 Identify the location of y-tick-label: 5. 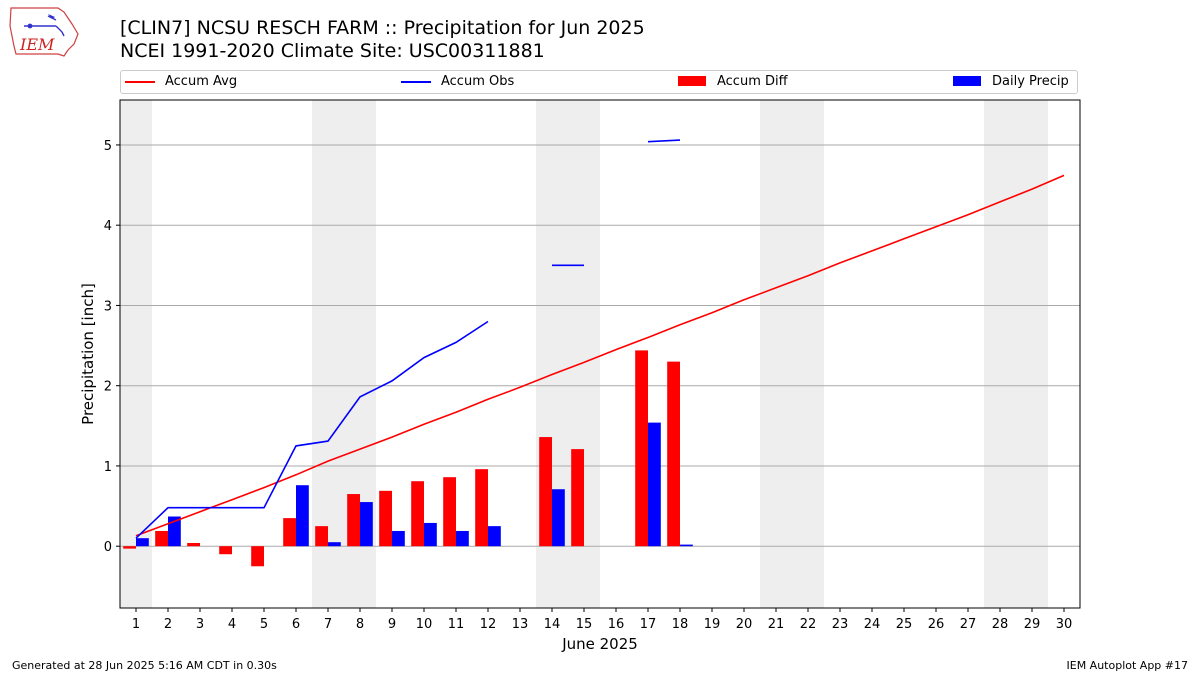
(108, 146).